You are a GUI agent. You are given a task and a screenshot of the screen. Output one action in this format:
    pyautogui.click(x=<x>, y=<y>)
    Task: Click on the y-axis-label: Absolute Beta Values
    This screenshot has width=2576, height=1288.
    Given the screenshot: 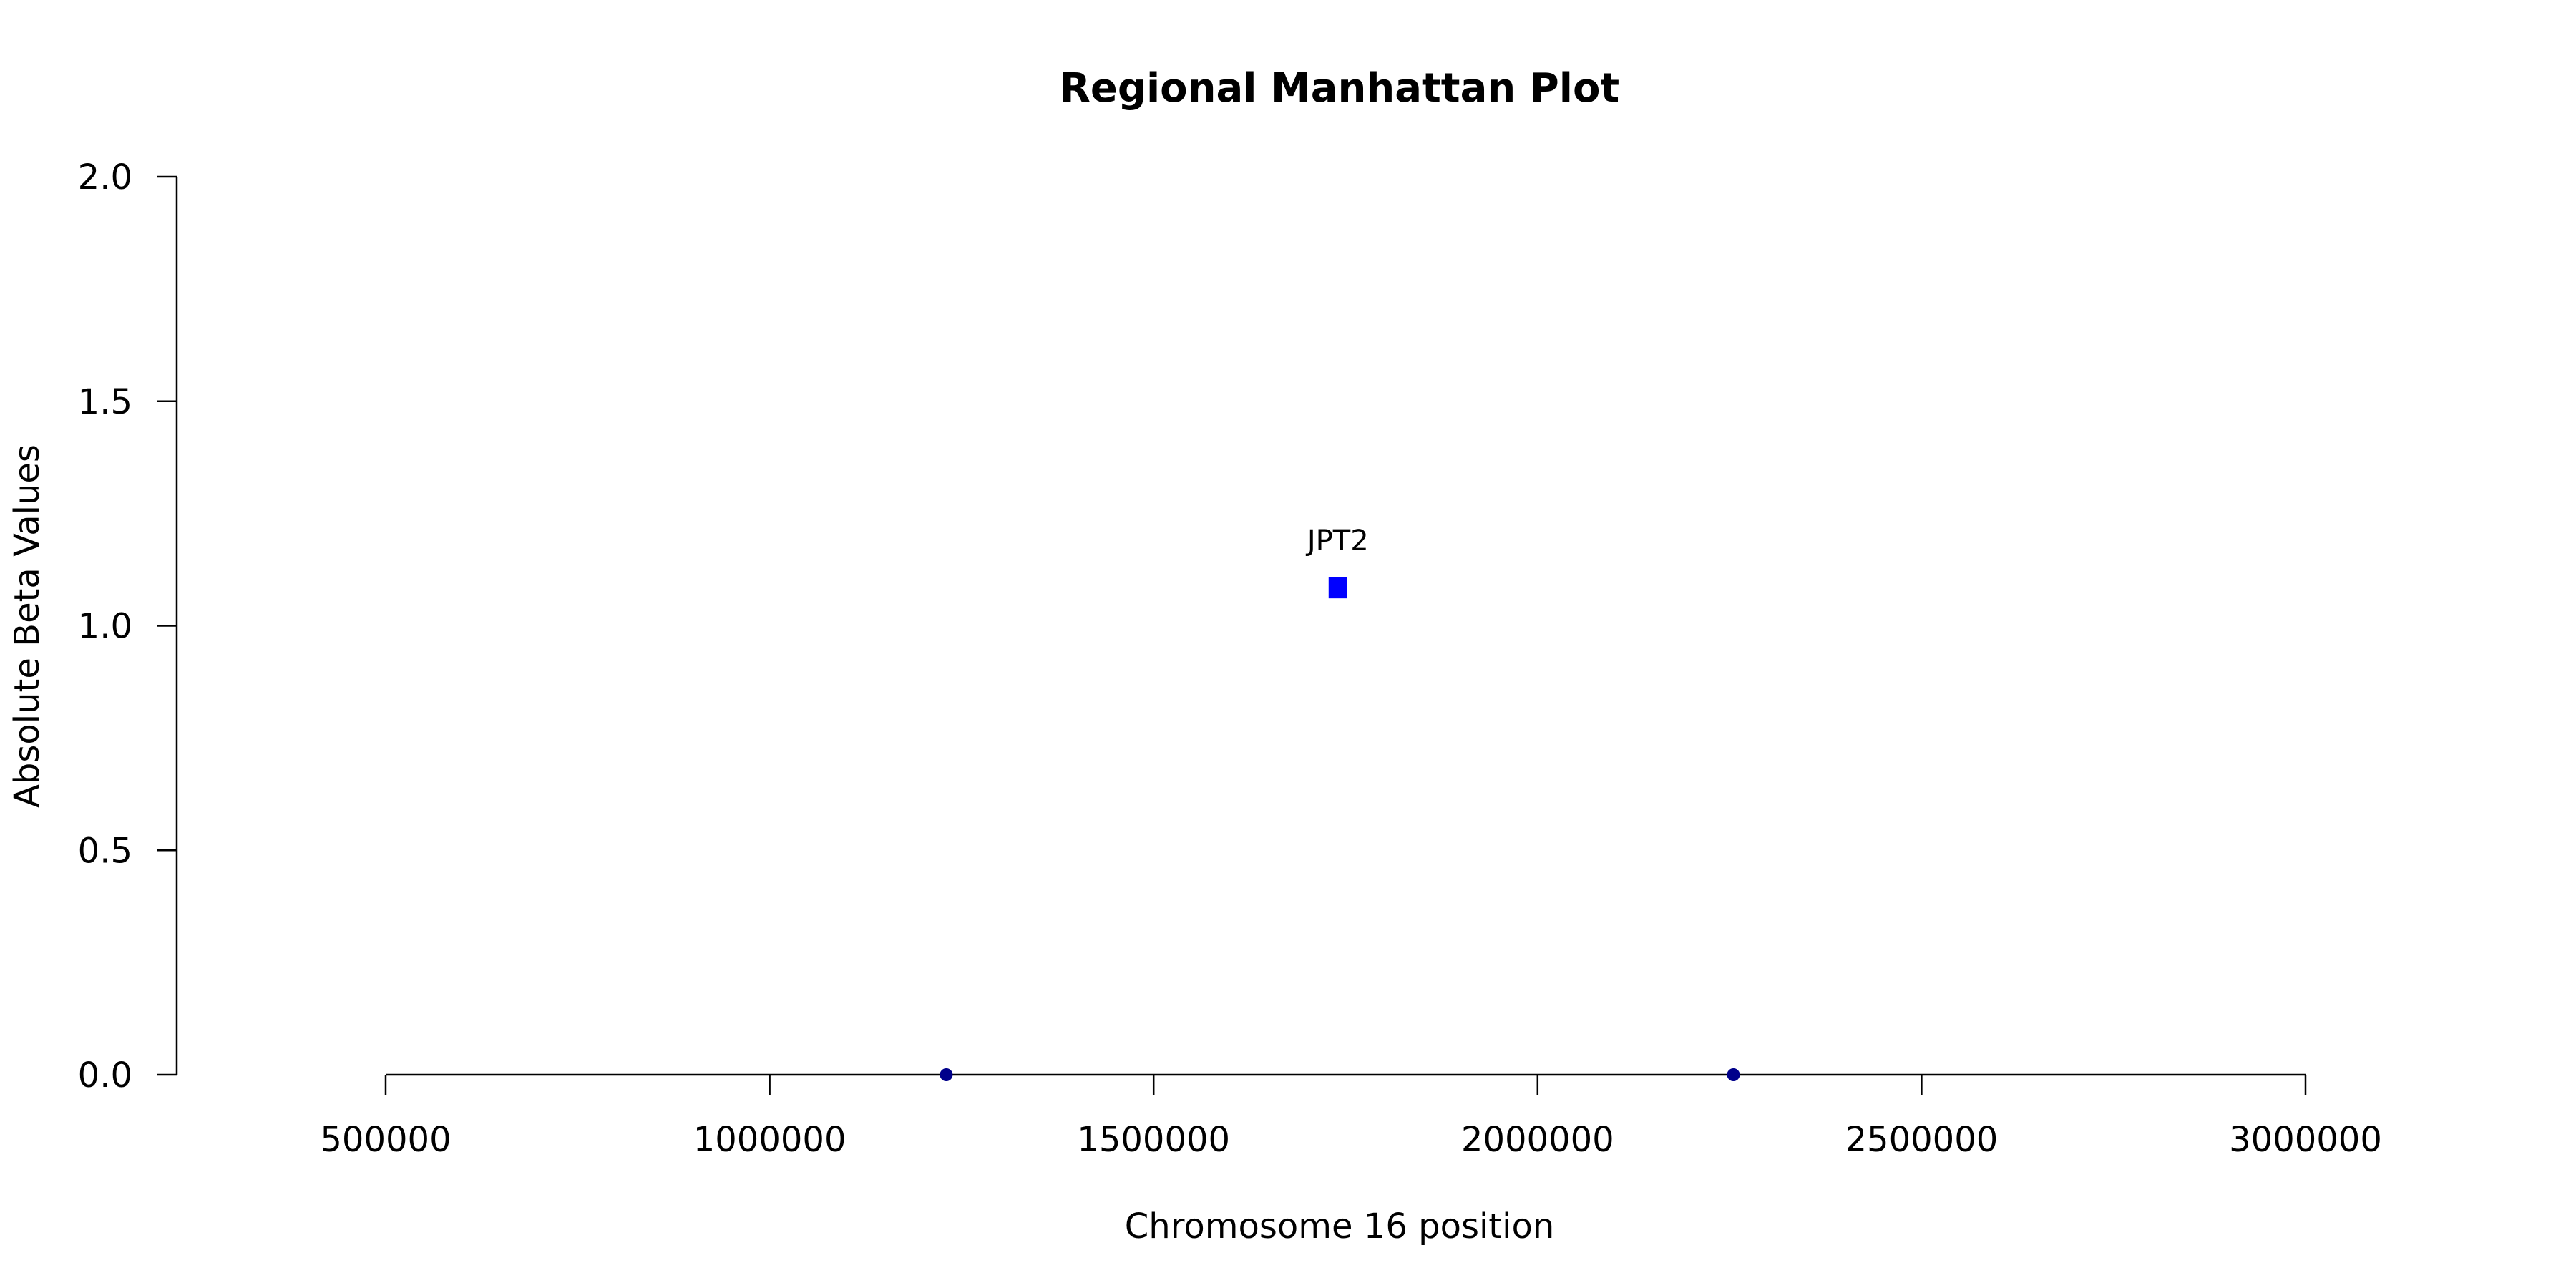 What is the action you would take?
    pyautogui.click(x=27, y=626)
    